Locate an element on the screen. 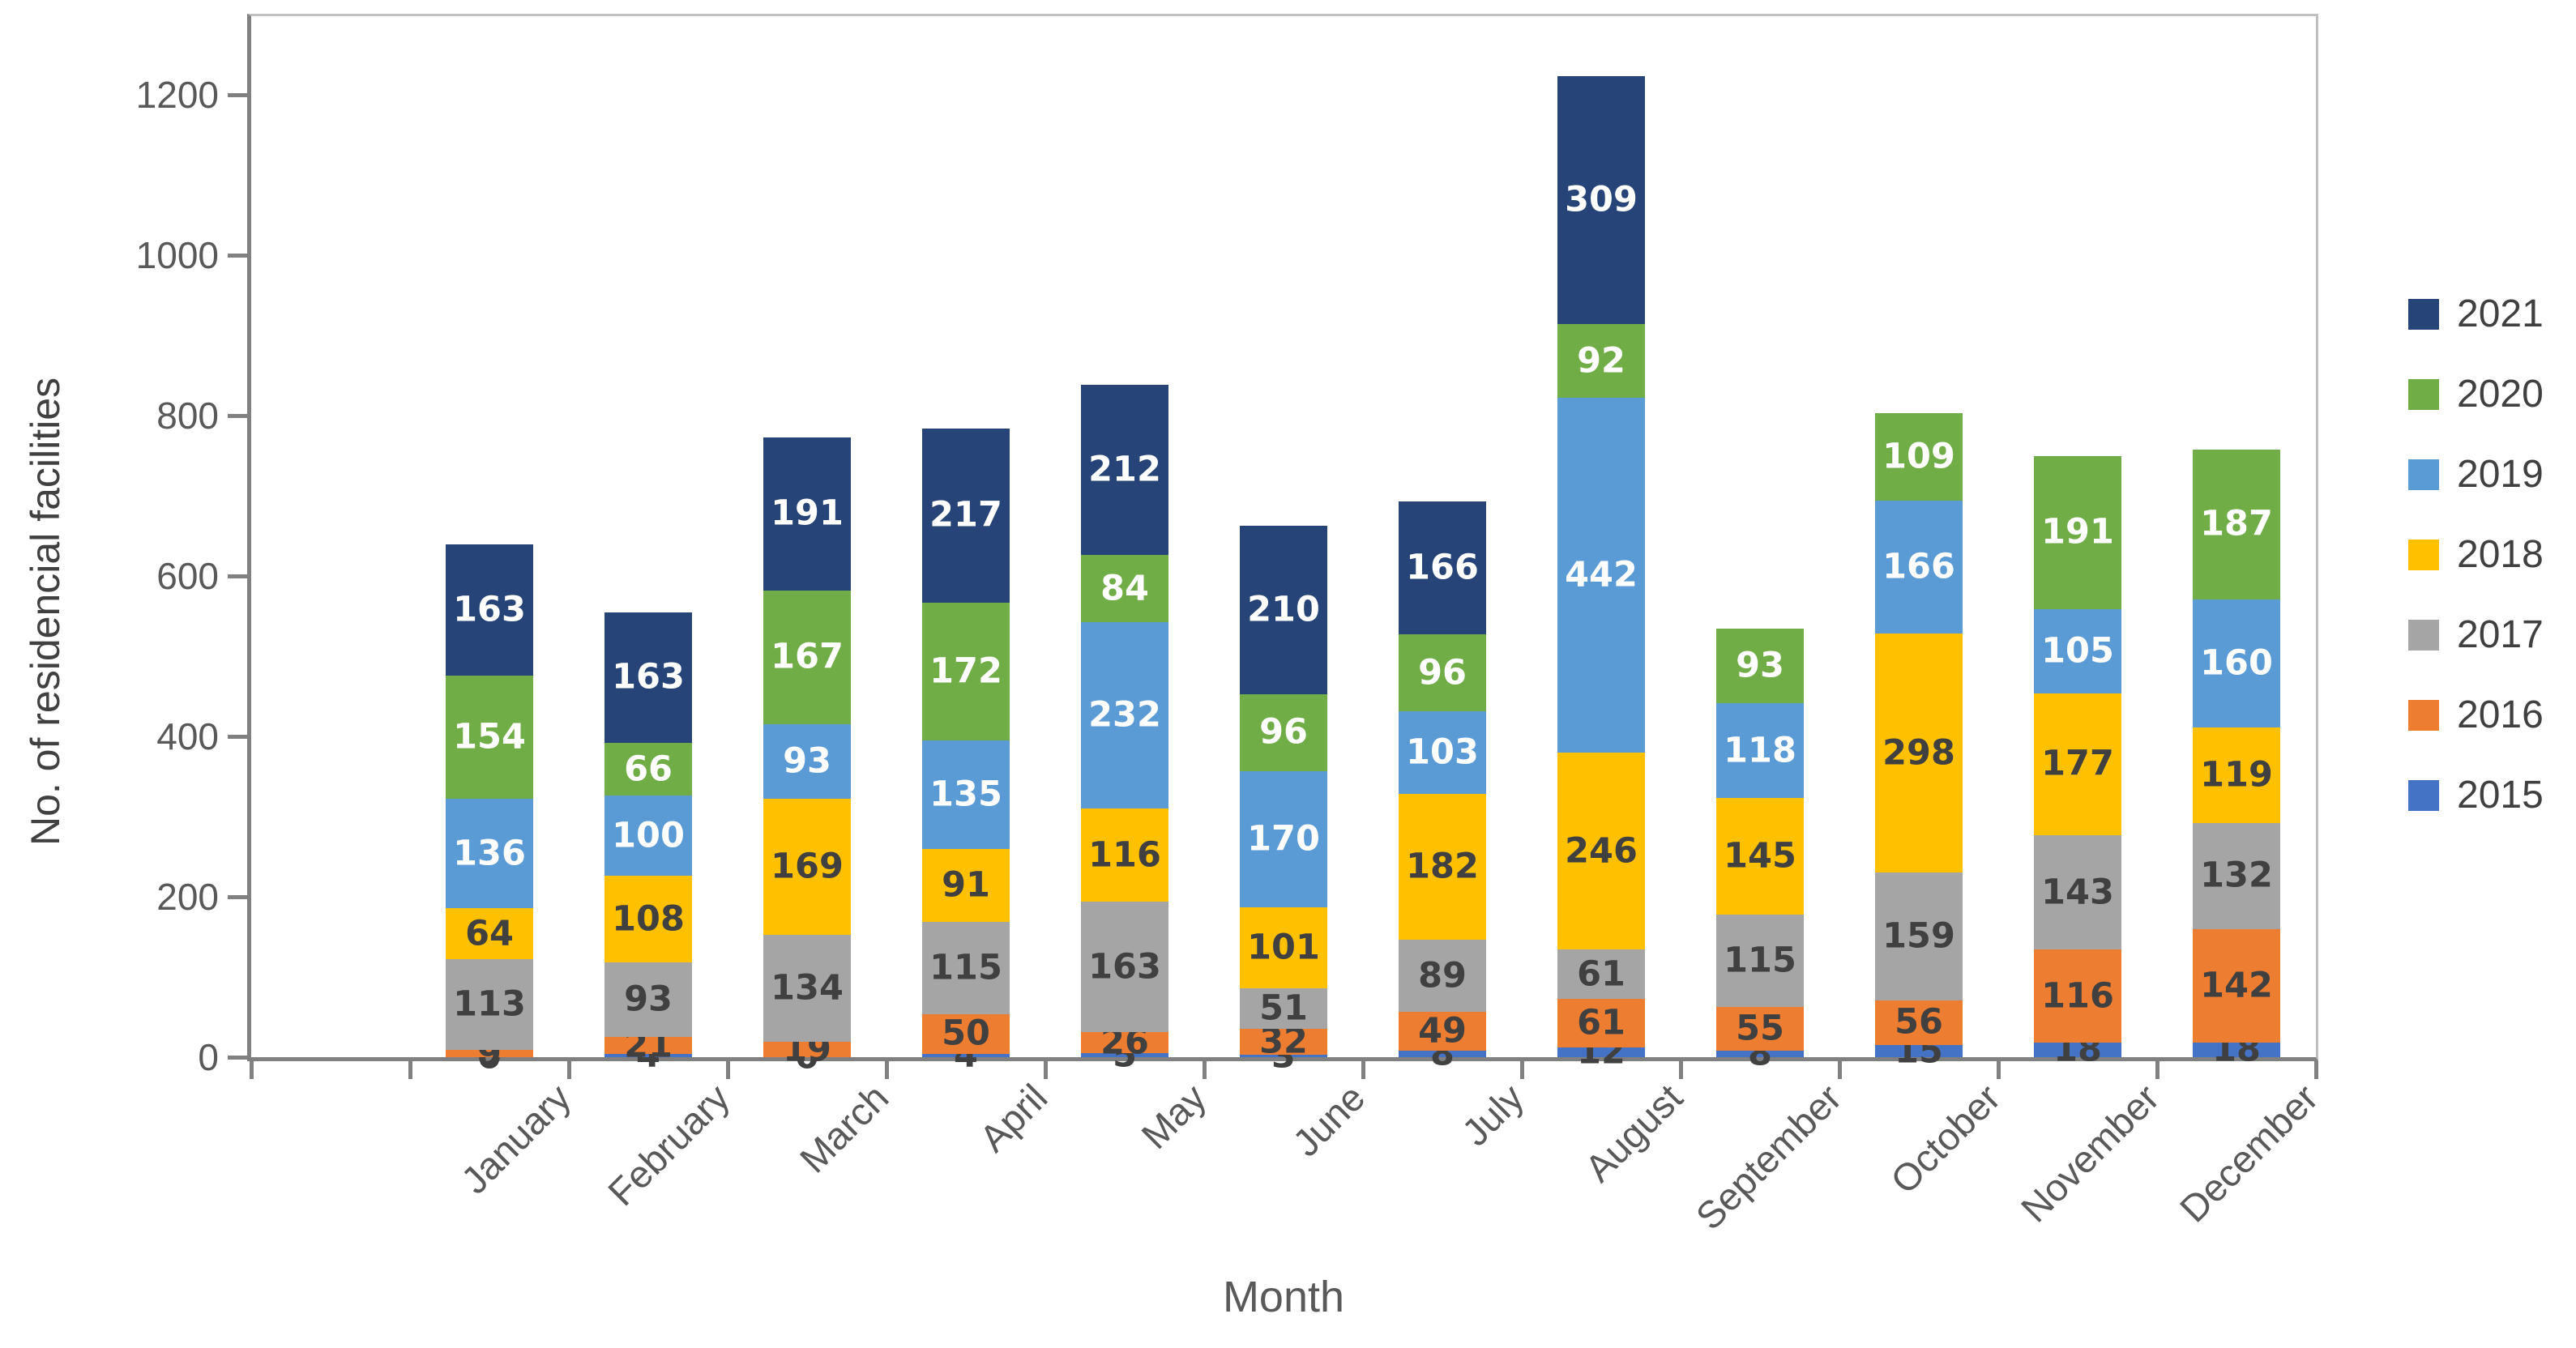 The image size is (2576, 1348). bar-value-label: 108 is located at coordinates (648, 919).